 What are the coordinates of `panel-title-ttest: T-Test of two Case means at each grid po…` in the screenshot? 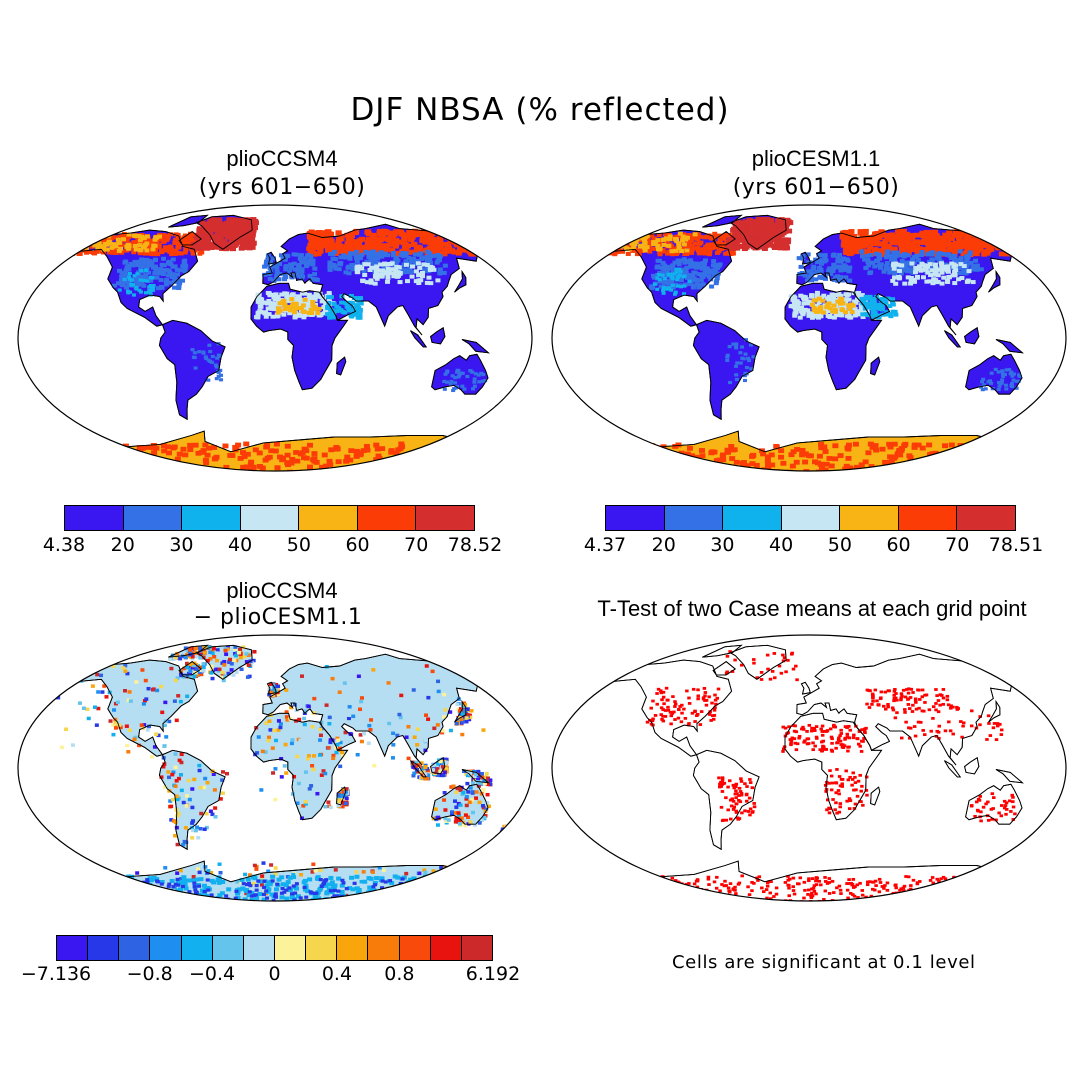 It's located at (812, 608).